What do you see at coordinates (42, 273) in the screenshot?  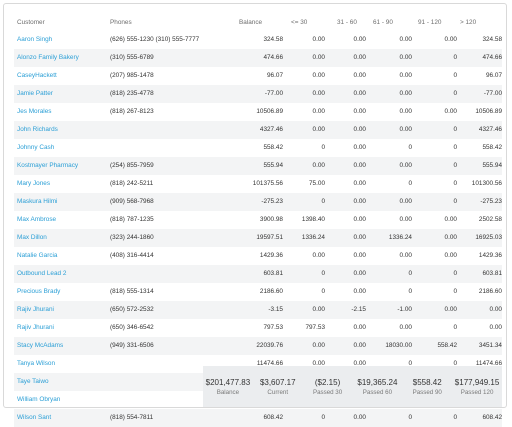 I see `customer-link: Outbound Lead 2` at bounding box center [42, 273].